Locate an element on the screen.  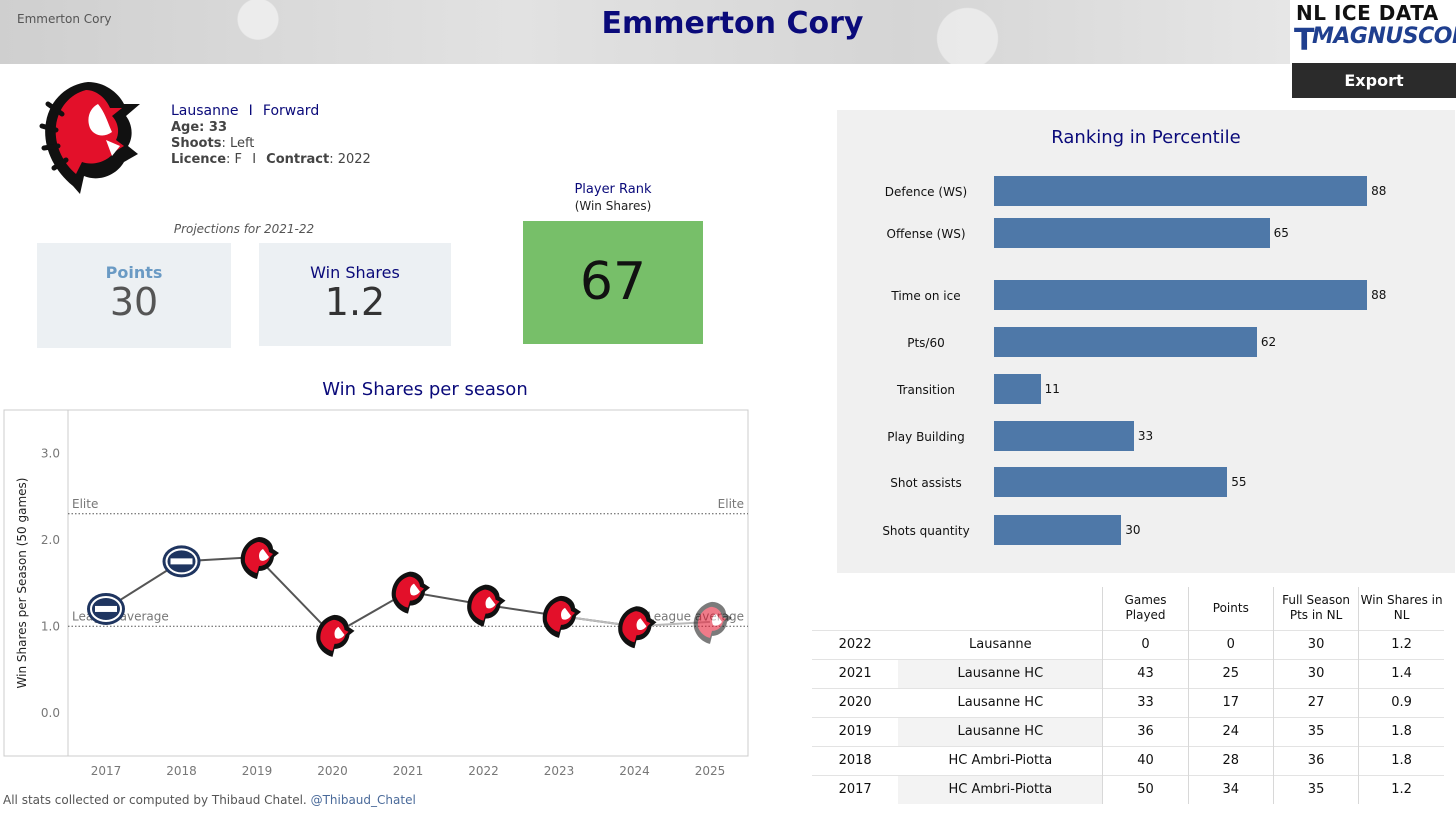
table-row: 2017 HC Ambri-Piotta 50 34 35 1.2 is located at coordinates (1128, 789).